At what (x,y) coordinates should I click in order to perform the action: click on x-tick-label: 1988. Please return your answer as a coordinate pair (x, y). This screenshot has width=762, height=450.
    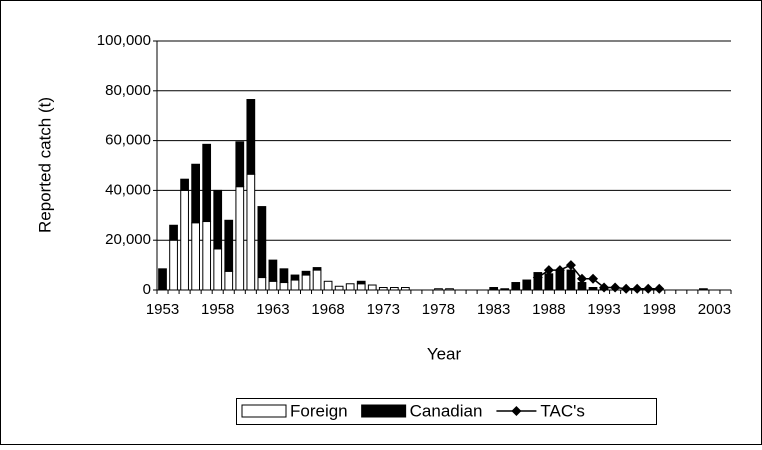
    Looking at the image, I should click on (548, 309).